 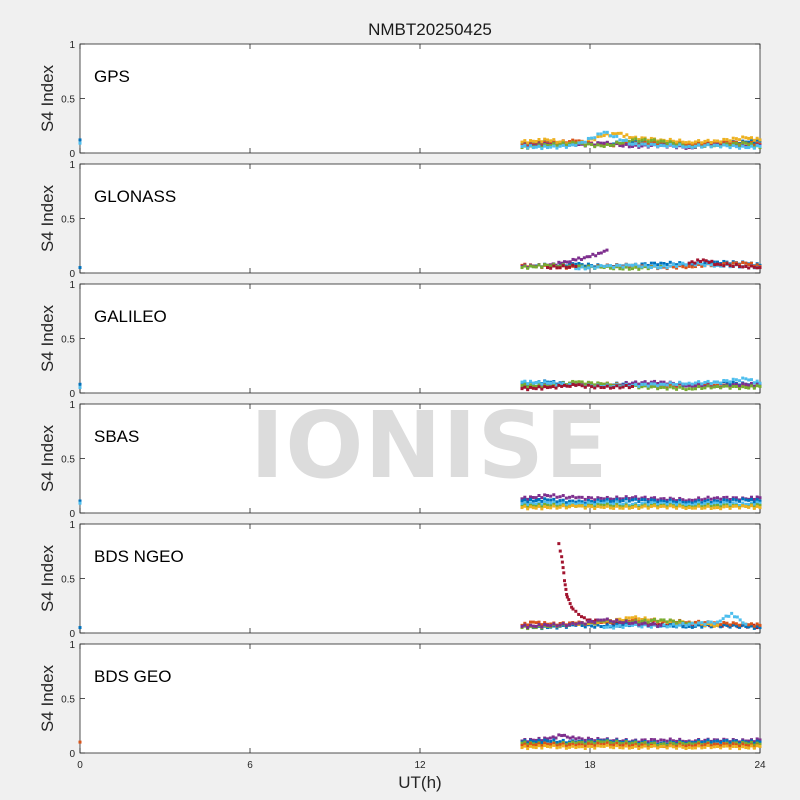 I want to click on x-tick-label: 12, so click(x=420, y=765).